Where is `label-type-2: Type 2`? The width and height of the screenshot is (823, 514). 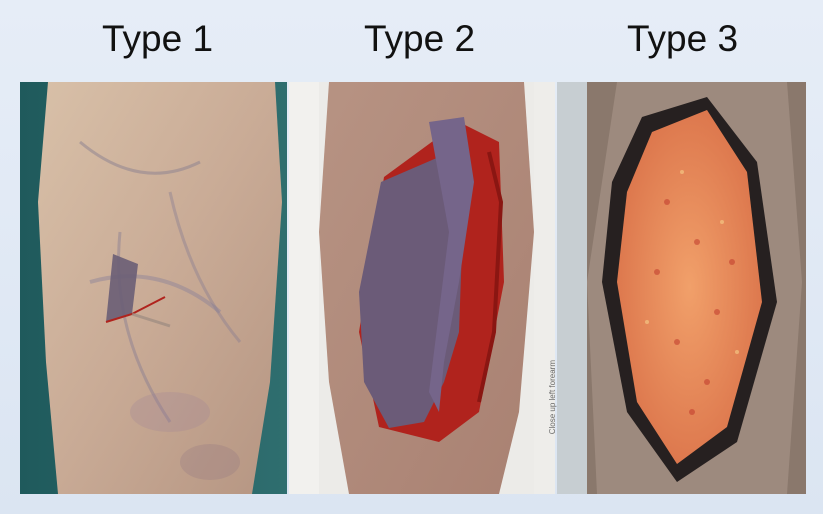 label-type-2: Type 2 is located at coordinates (419, 38).